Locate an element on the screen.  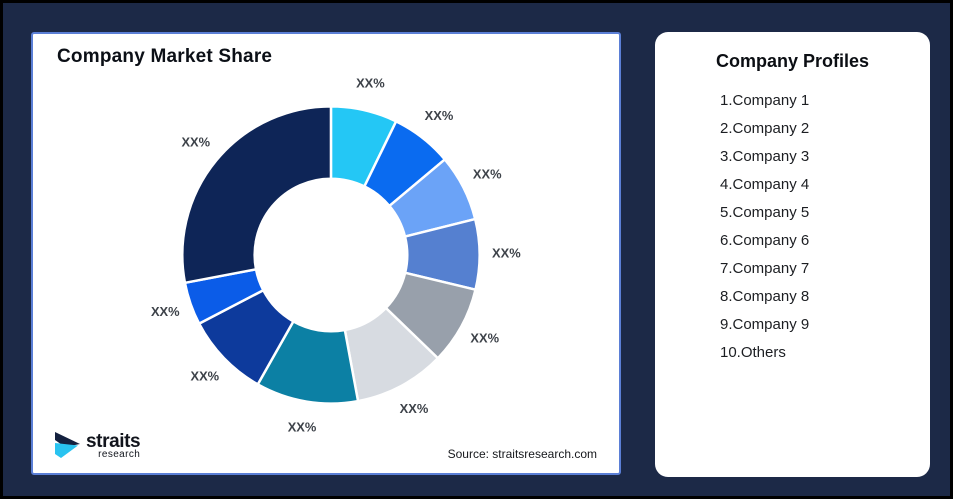
company-list-item: 7.Company 7 is located at coordinates (765, 268).